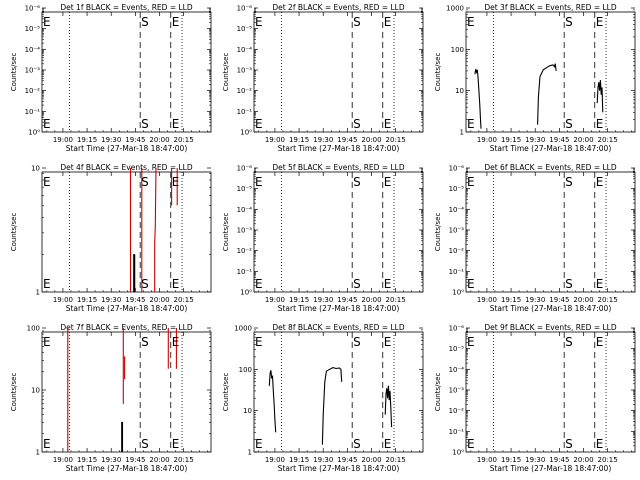 This screenshot has width=640, height=480. What do you see at coordinates (126, 327) in the screenshot?
I see `panel-title: Det 7f BLACK = Events, RED = LLD` at bounding box center [126, 327].